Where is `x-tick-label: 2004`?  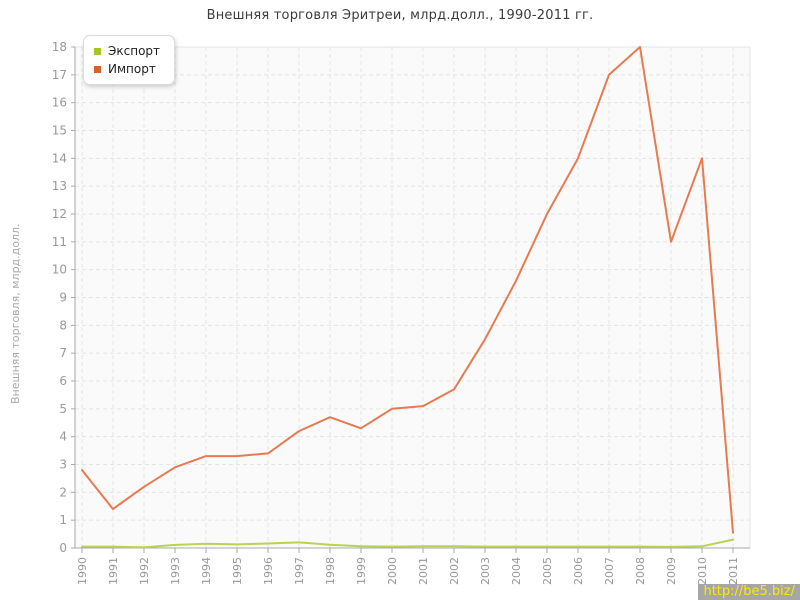 x-tick-label: 2004 is located at coordinates (516, 571).